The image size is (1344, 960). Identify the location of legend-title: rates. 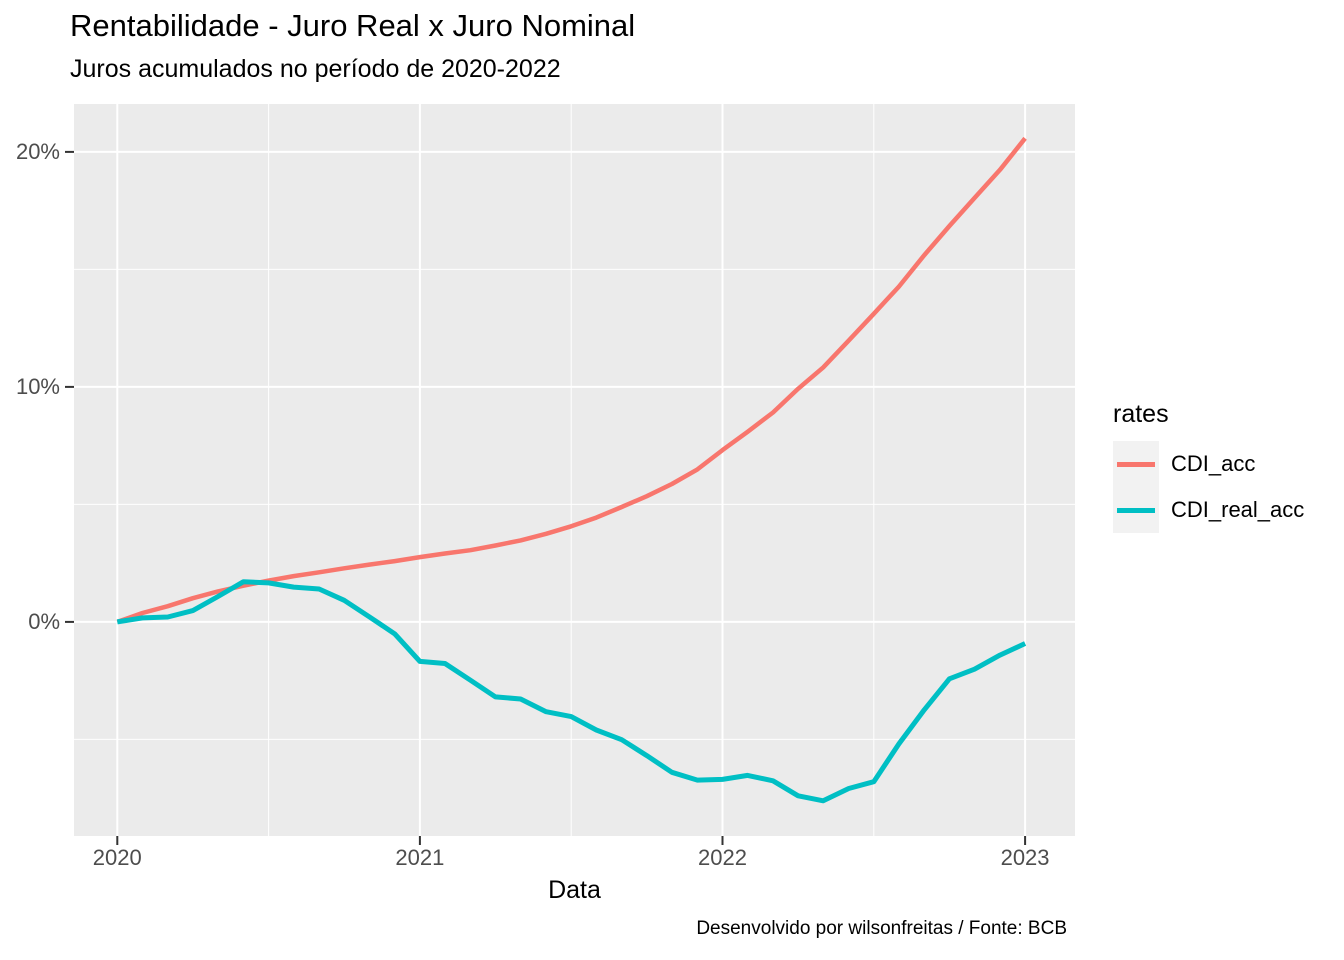
(1141, 414).